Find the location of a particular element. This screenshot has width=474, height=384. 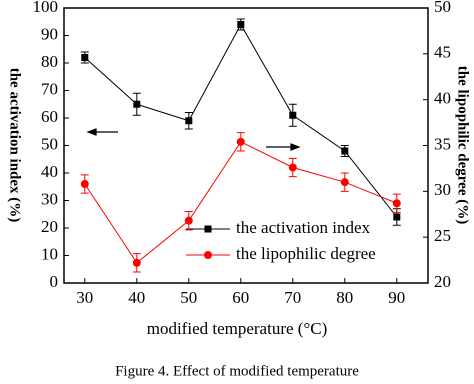

y-tick-label: 60 is located at coordinates (49, 116).